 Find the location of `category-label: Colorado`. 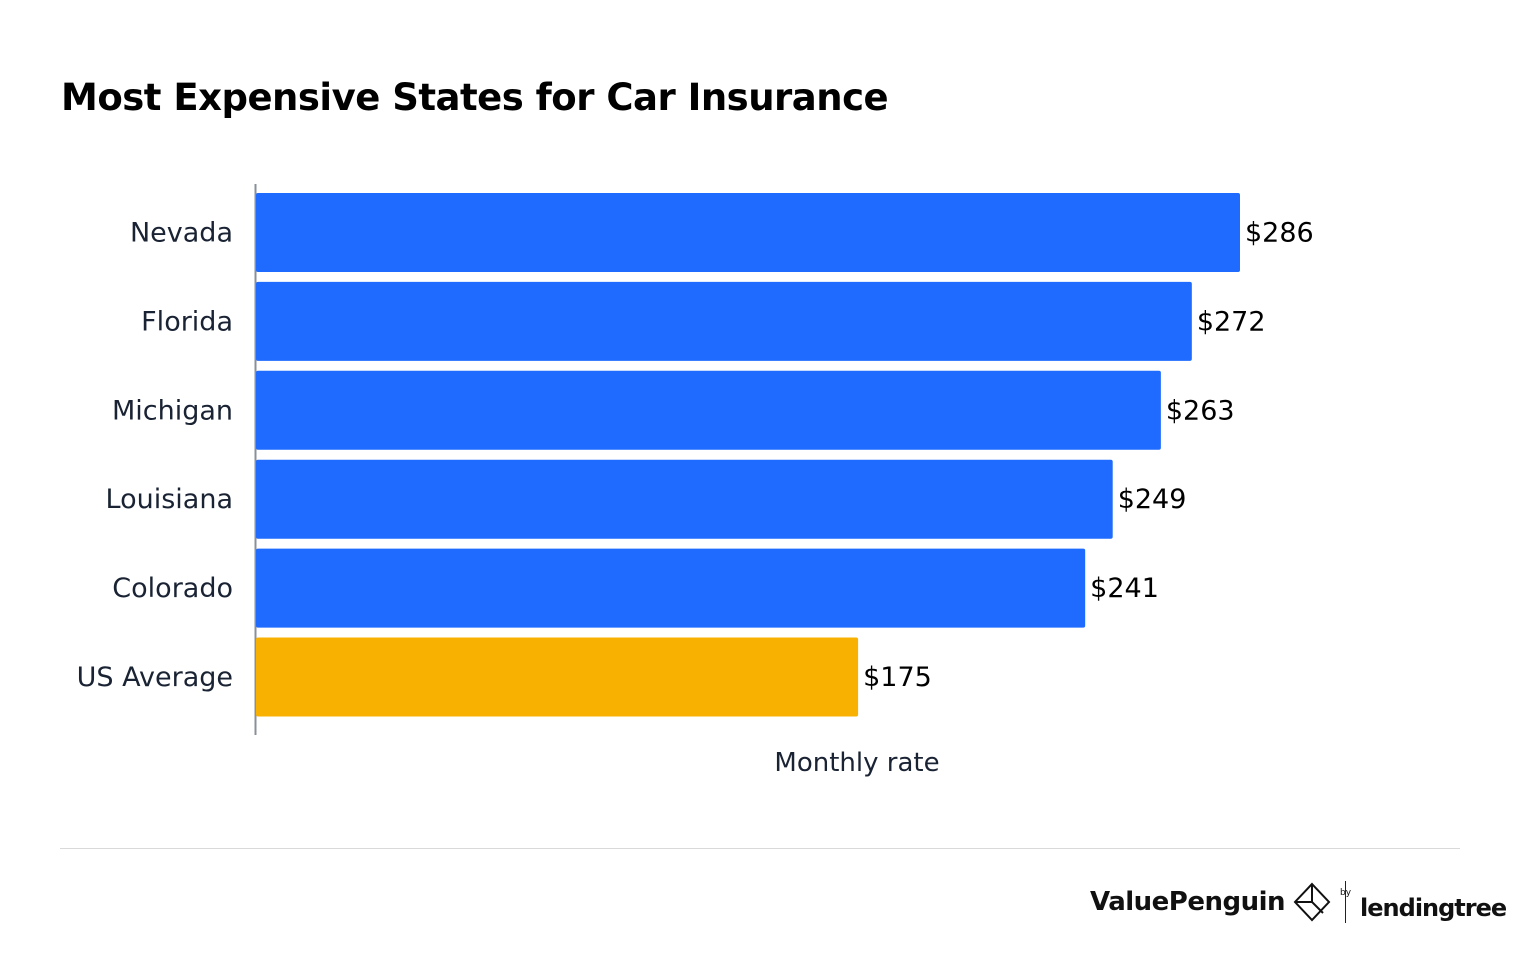

category-label: Colorado is located at coordinates (172, 588).